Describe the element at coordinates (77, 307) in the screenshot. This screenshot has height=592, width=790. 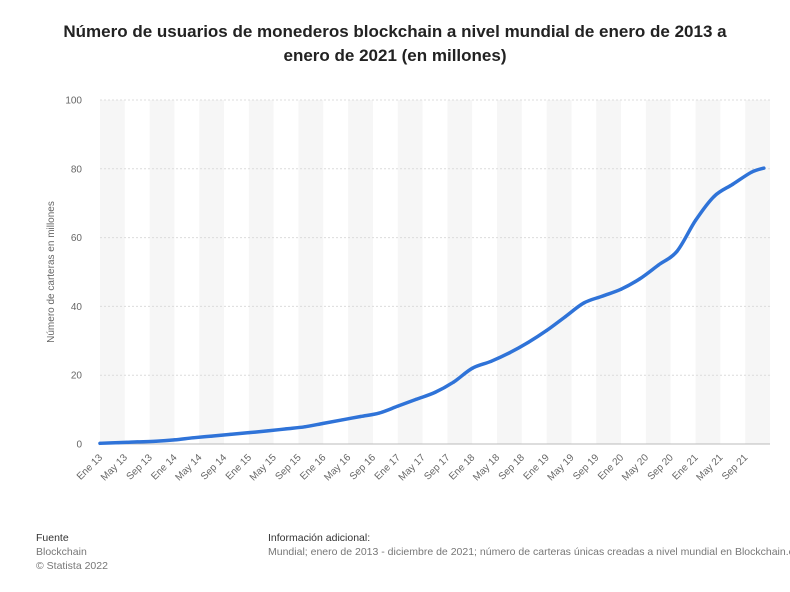
I see `y-tick-label: 40` at that location.